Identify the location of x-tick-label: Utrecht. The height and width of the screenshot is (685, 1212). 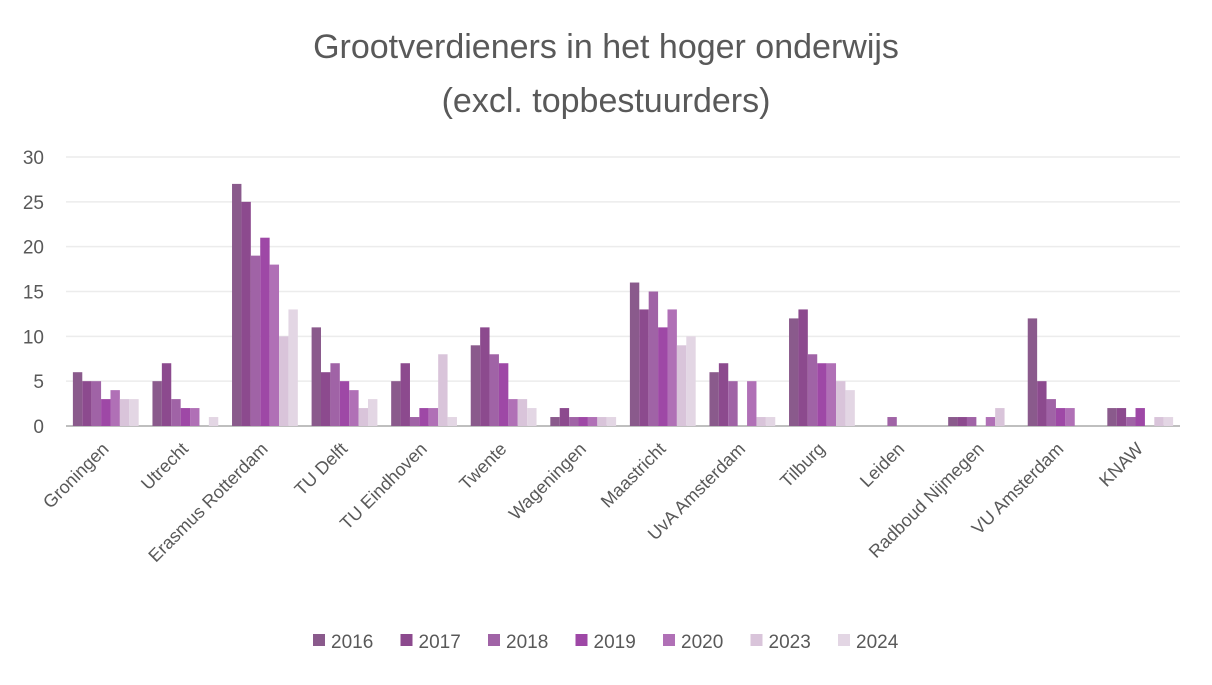
(164, 466).